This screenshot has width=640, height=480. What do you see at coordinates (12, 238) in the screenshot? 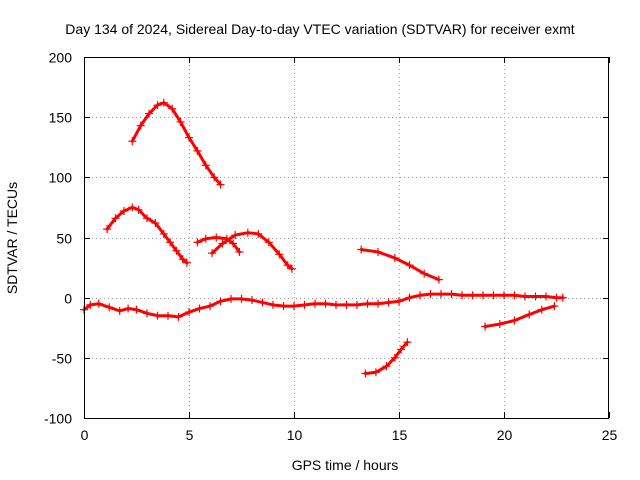
I see `y-axis-label: SDTVAR / TECUs` at bounding box center [12, 238].